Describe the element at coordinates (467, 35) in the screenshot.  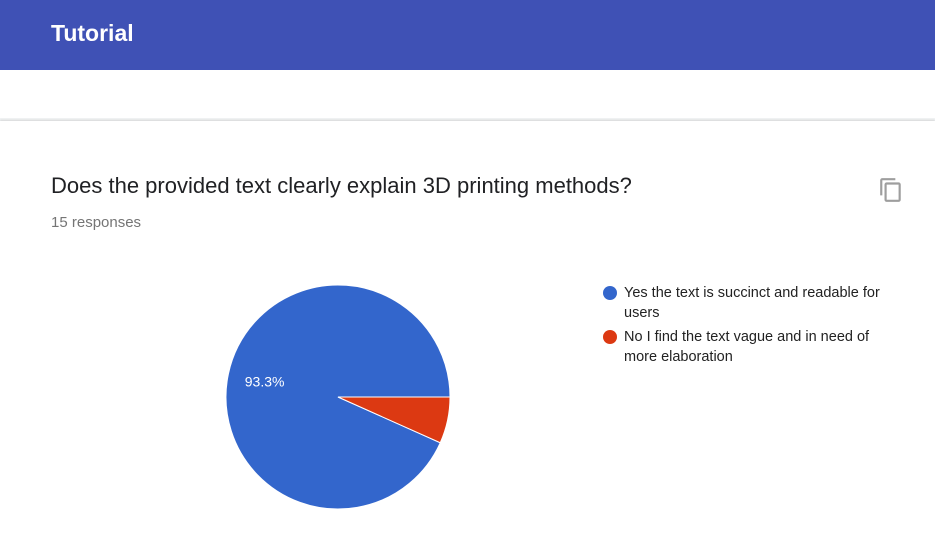
I see `app-header: Tutorial` at that location.